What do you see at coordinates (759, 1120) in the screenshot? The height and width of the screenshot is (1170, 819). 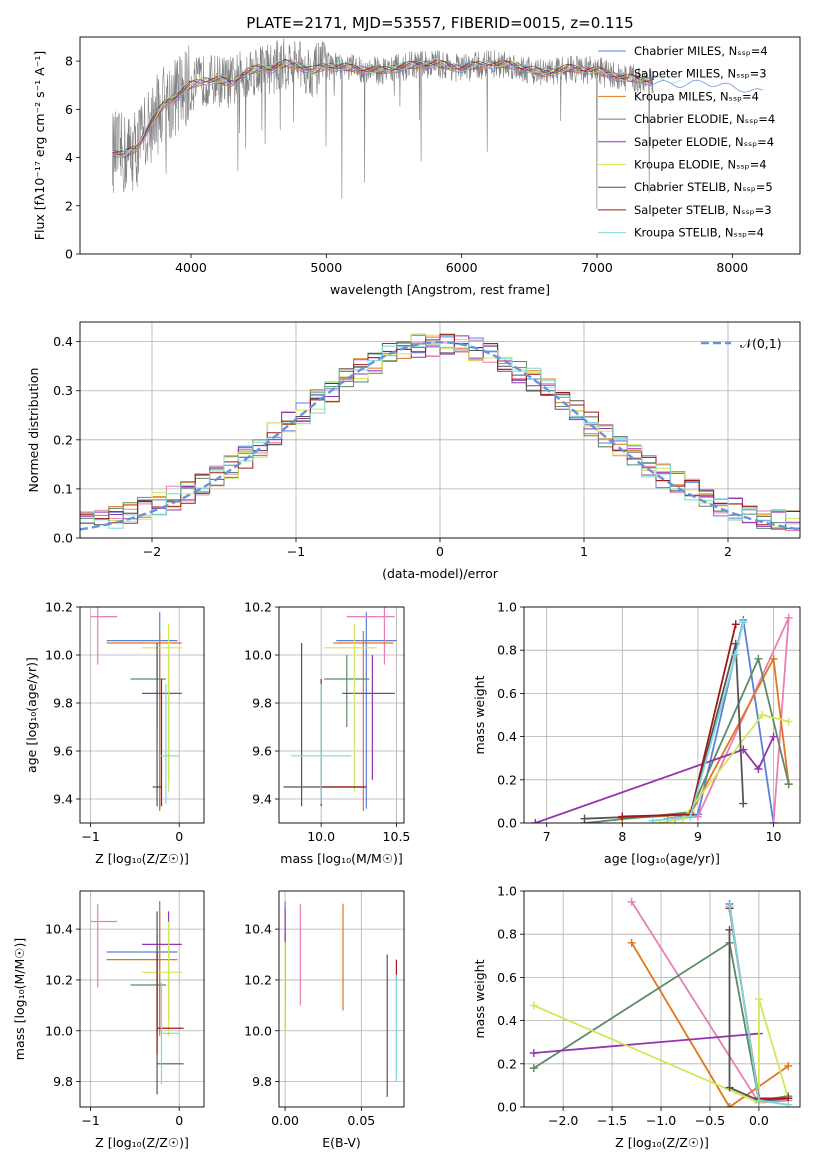 I see `x-tick-label: 0.0` at bounding box center [759, 1120].